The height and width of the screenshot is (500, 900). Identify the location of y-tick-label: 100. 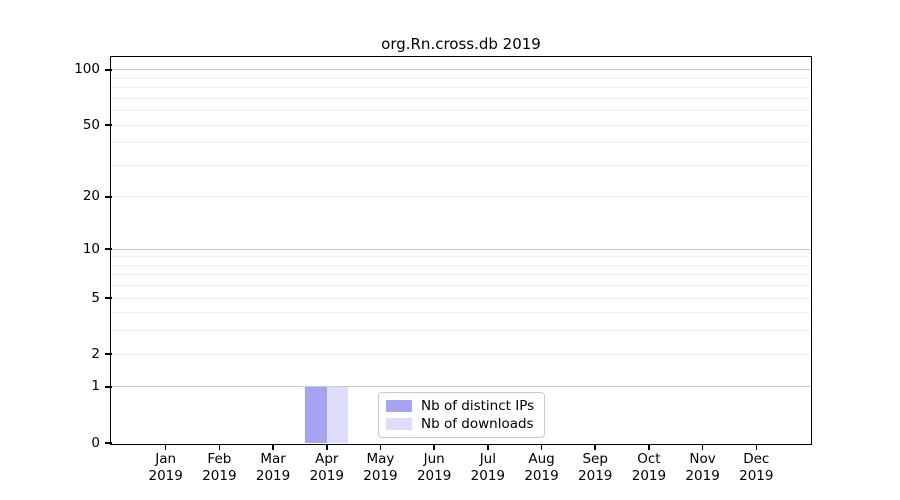
(87, 69).